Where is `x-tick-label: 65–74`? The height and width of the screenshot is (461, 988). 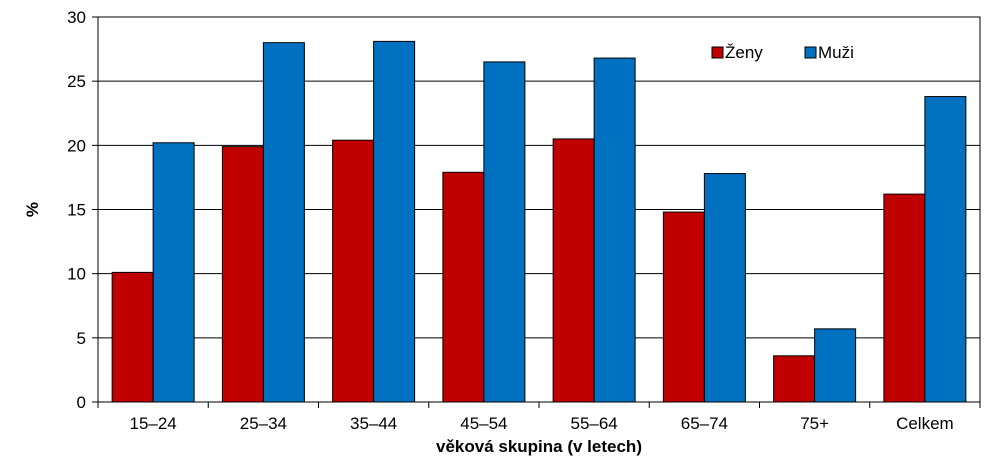 x-tick-label: 65–74 is located at coordinates (704, 423).